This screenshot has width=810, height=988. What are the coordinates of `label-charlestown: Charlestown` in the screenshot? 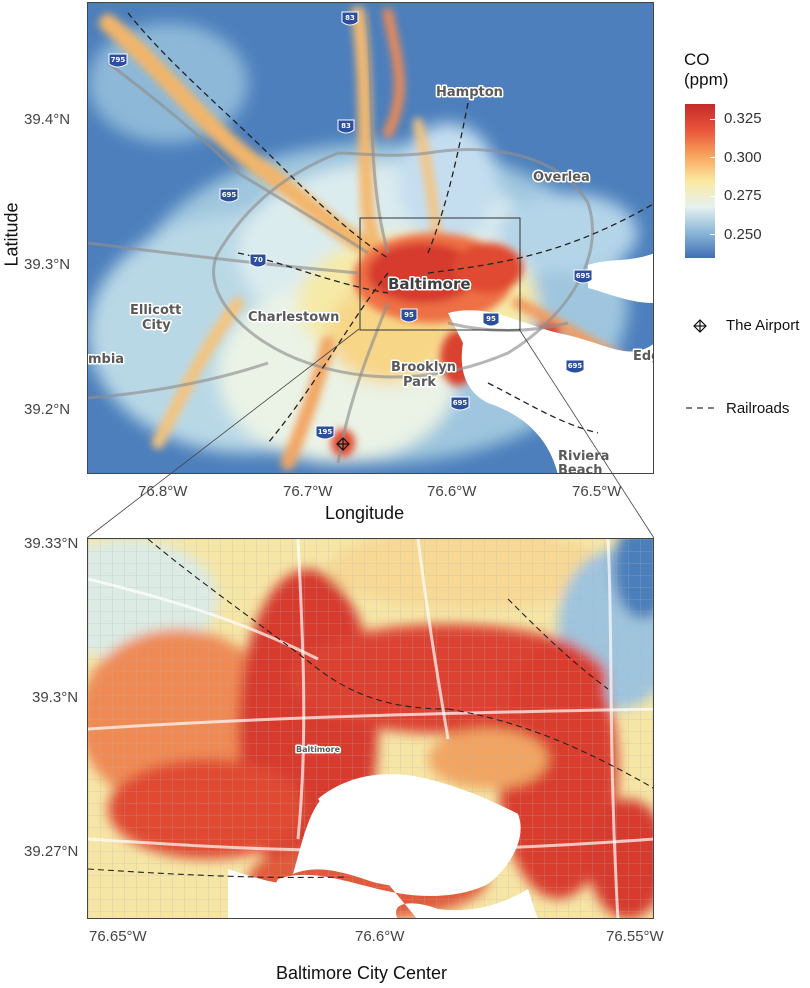 It's located at (293, 317).